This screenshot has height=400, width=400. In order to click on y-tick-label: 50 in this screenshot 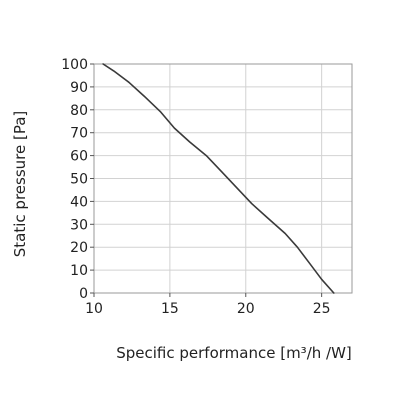, I will do `click(79, 180)`.